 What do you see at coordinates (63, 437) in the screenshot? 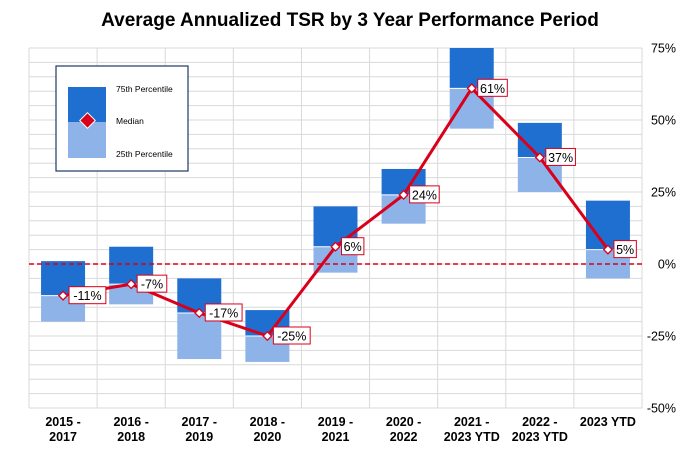
I see `x-tick-label-line: 2017` at bounding box center [63, 437].